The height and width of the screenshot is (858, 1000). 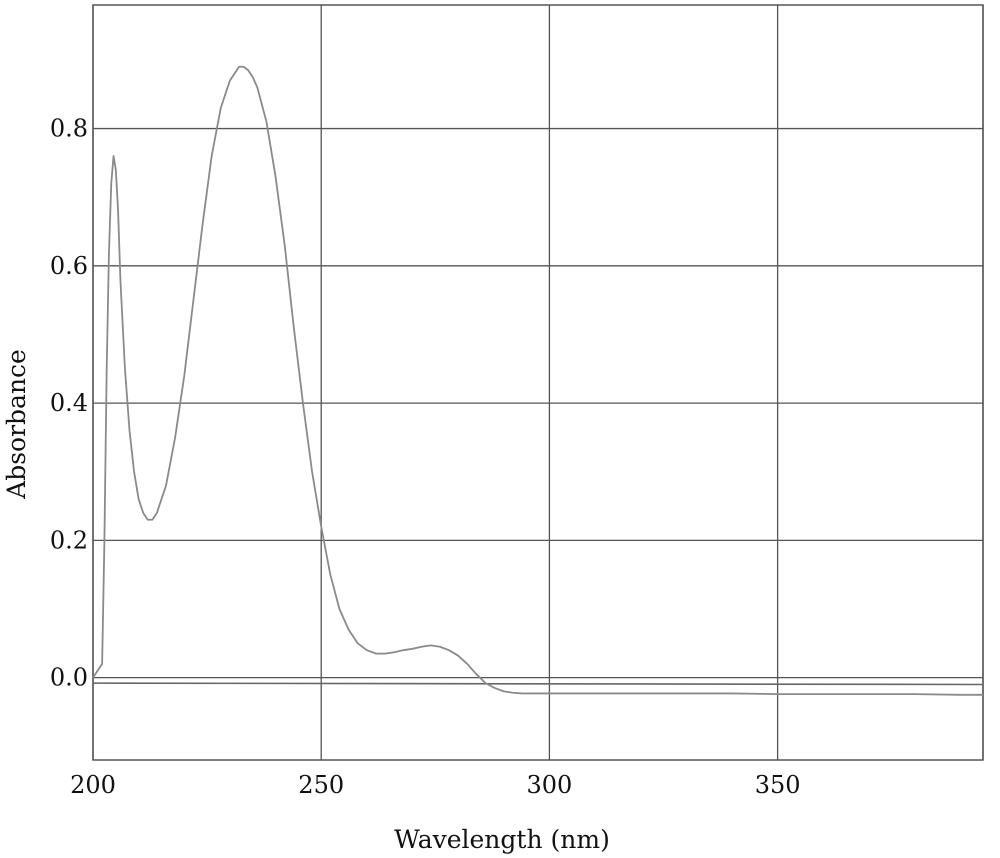 I want to click on x-tick-label: 250, so click(x=321, y=785).